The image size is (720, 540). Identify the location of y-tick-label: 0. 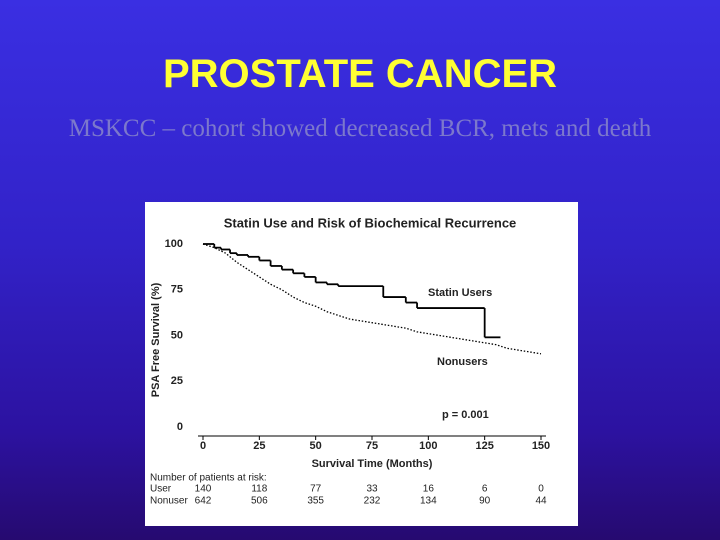
(180, 427).